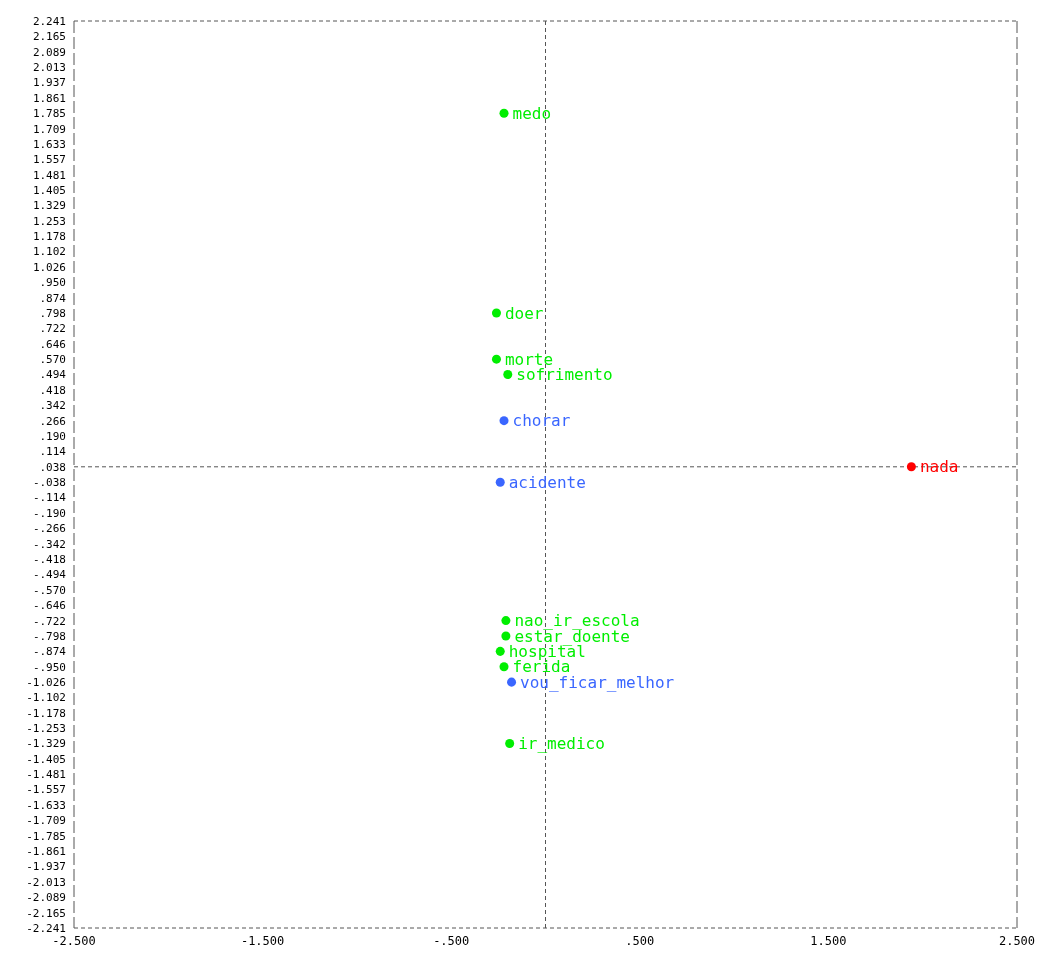 This screenshot has height=962, width=1056. I want to click on data-label: vou_ficar_melhor, so click(597, 682).